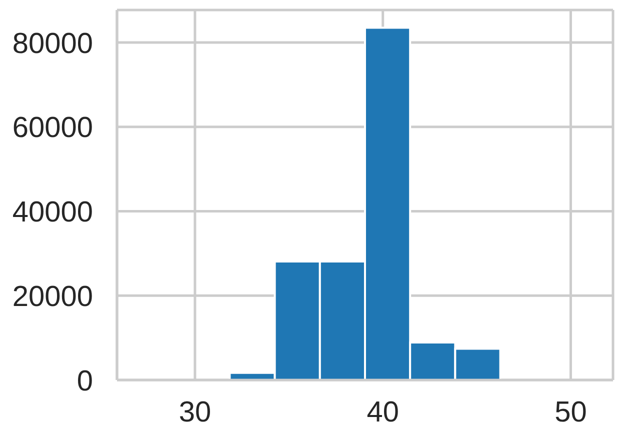 The width and height of the screenshot is (622, 440). What do you see at coordinates (382, 412) in the screenshot?
I see `x-tick-label: 40` at bounding box center [382, 412].